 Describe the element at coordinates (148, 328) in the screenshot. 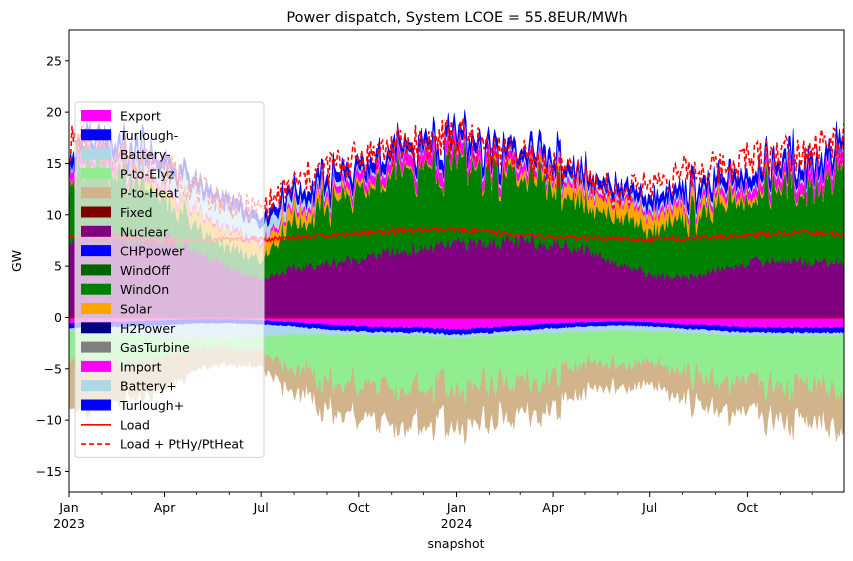

I see `legend-label: H2Power` at that location.